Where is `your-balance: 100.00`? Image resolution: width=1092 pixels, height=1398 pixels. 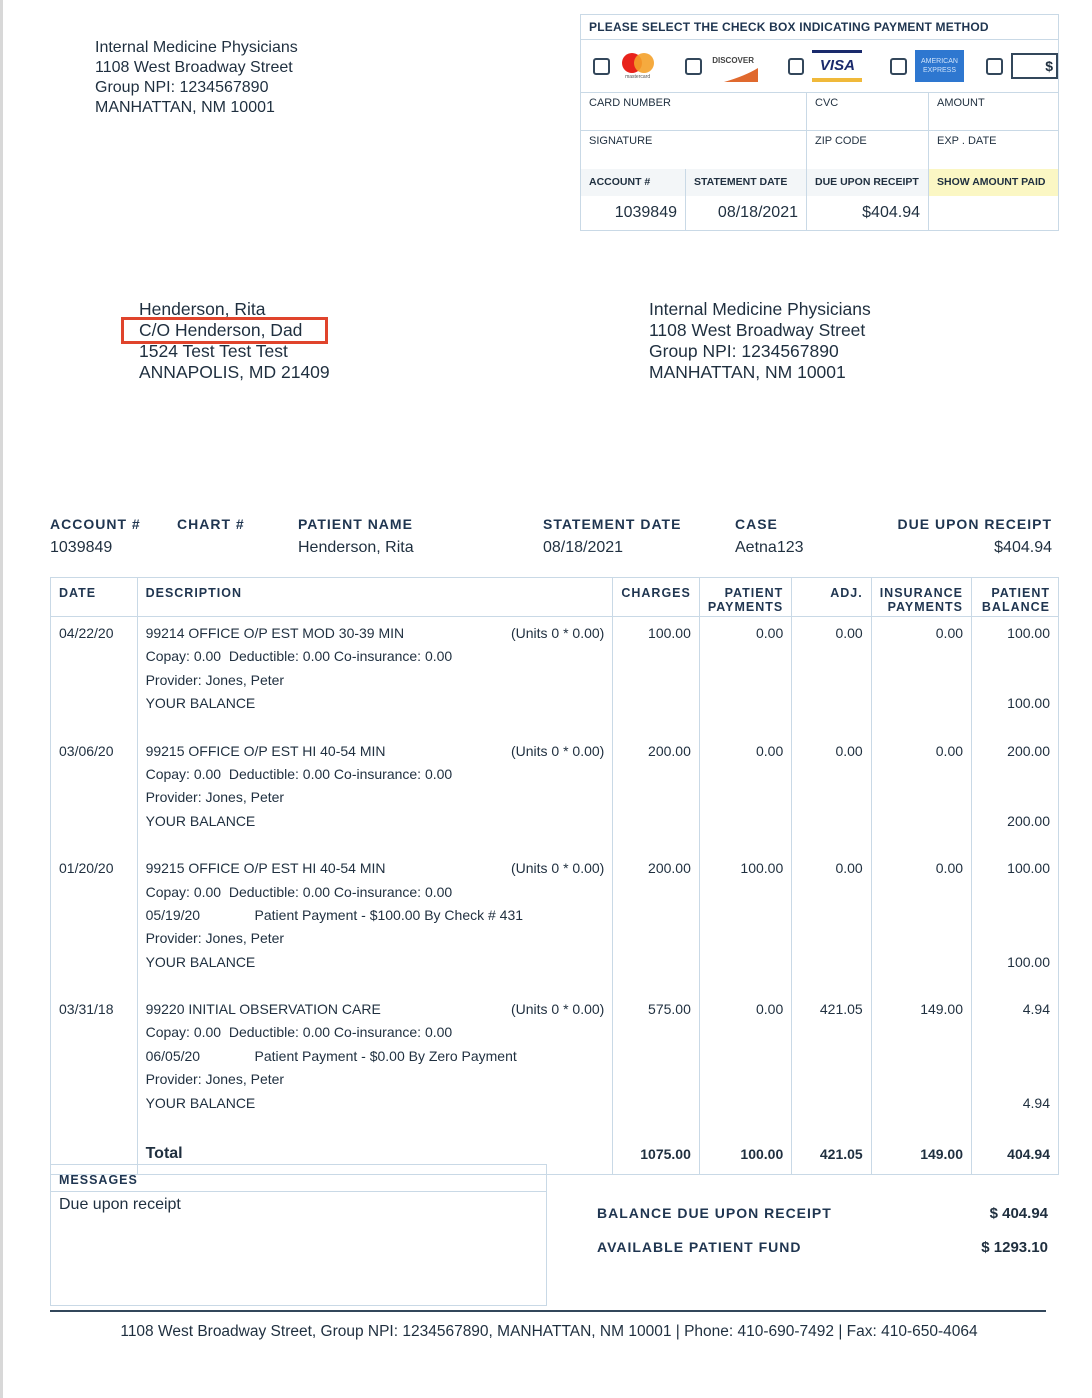
your-balance: 100.00 is located at coordinates (1028, 703).